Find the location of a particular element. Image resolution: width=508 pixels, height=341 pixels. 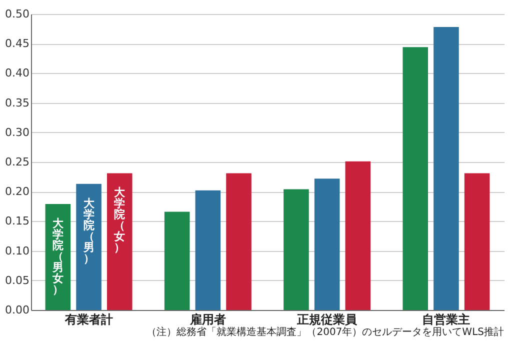

x-tick-label: 有業者計 is located at coordinates (88, 319).